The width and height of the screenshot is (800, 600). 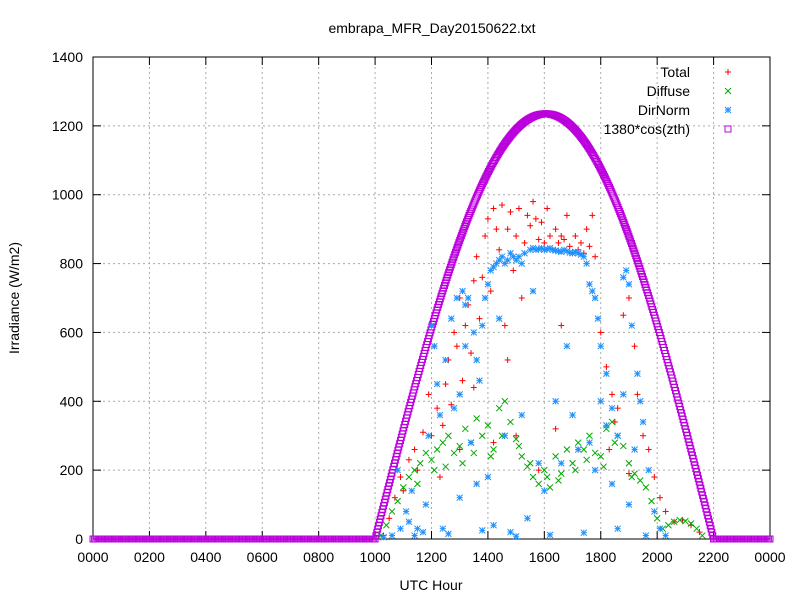 I want to click on y-tick-label: 600, so click(x=72, y=332).